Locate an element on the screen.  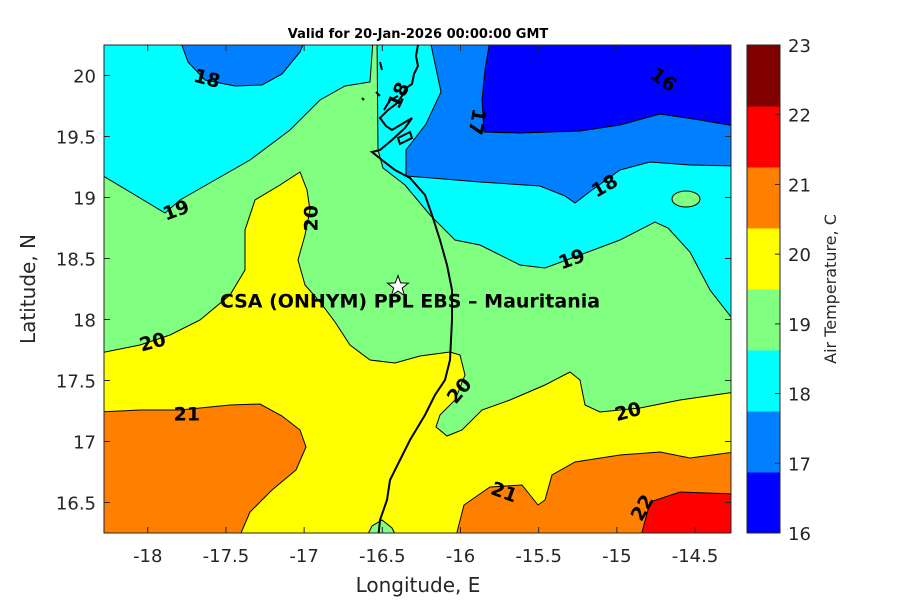
y-tick-label: 20 is located at coordinates (84, 77).